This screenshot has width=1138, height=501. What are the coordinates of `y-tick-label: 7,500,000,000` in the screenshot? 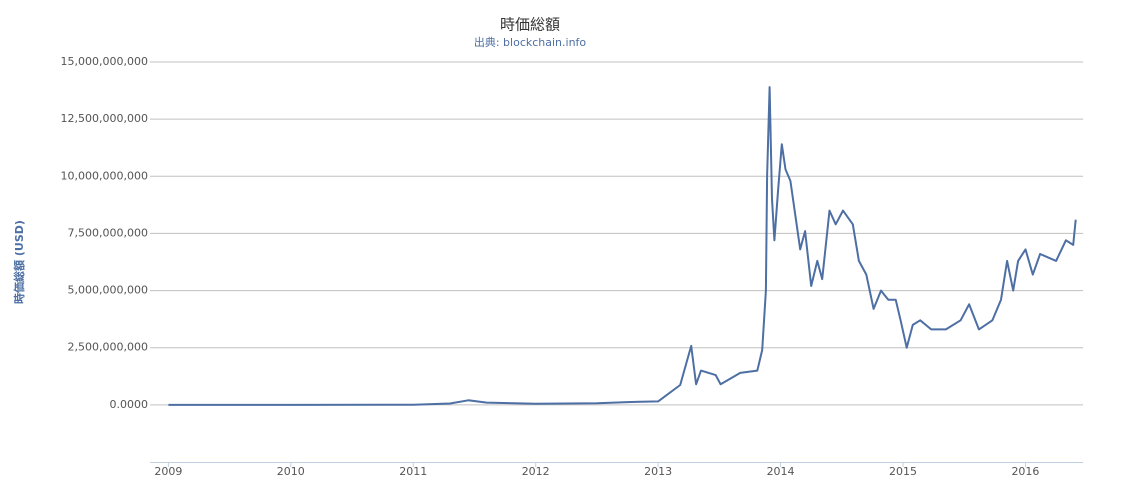 It's located at (108, 232).